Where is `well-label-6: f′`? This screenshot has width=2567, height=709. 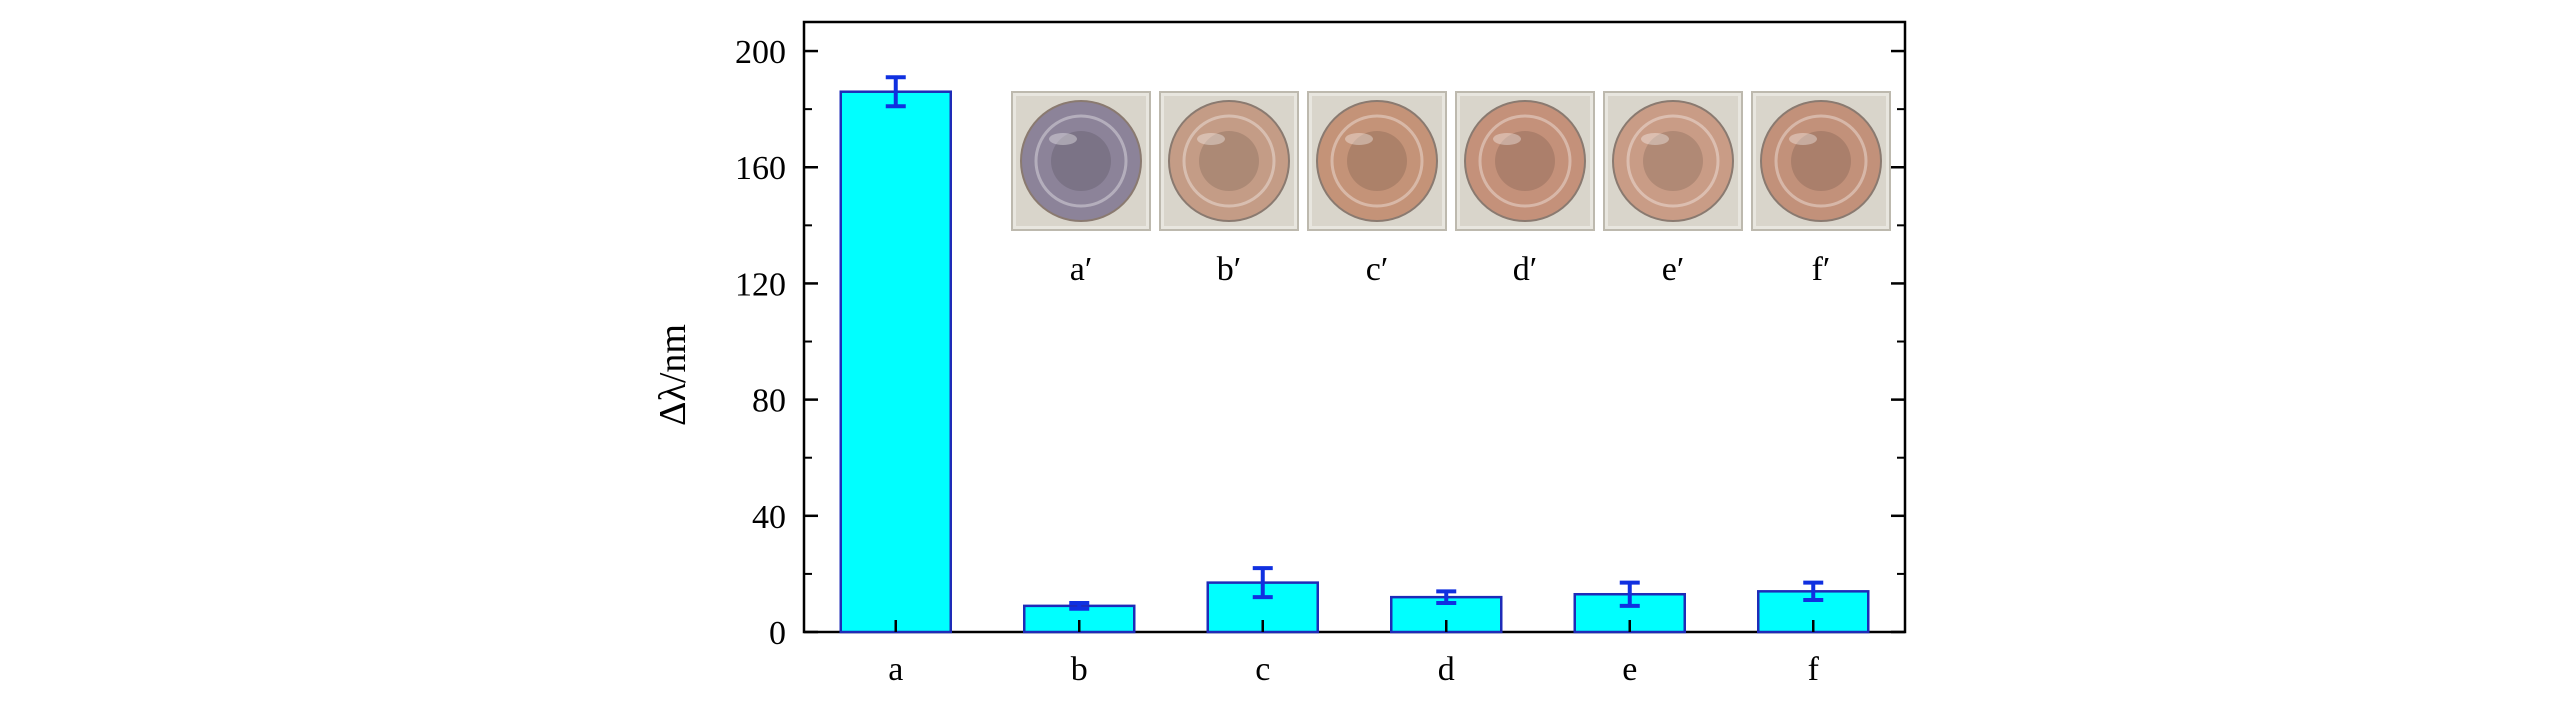
well-label-6: f′ is located at coordinates (1821, 269).